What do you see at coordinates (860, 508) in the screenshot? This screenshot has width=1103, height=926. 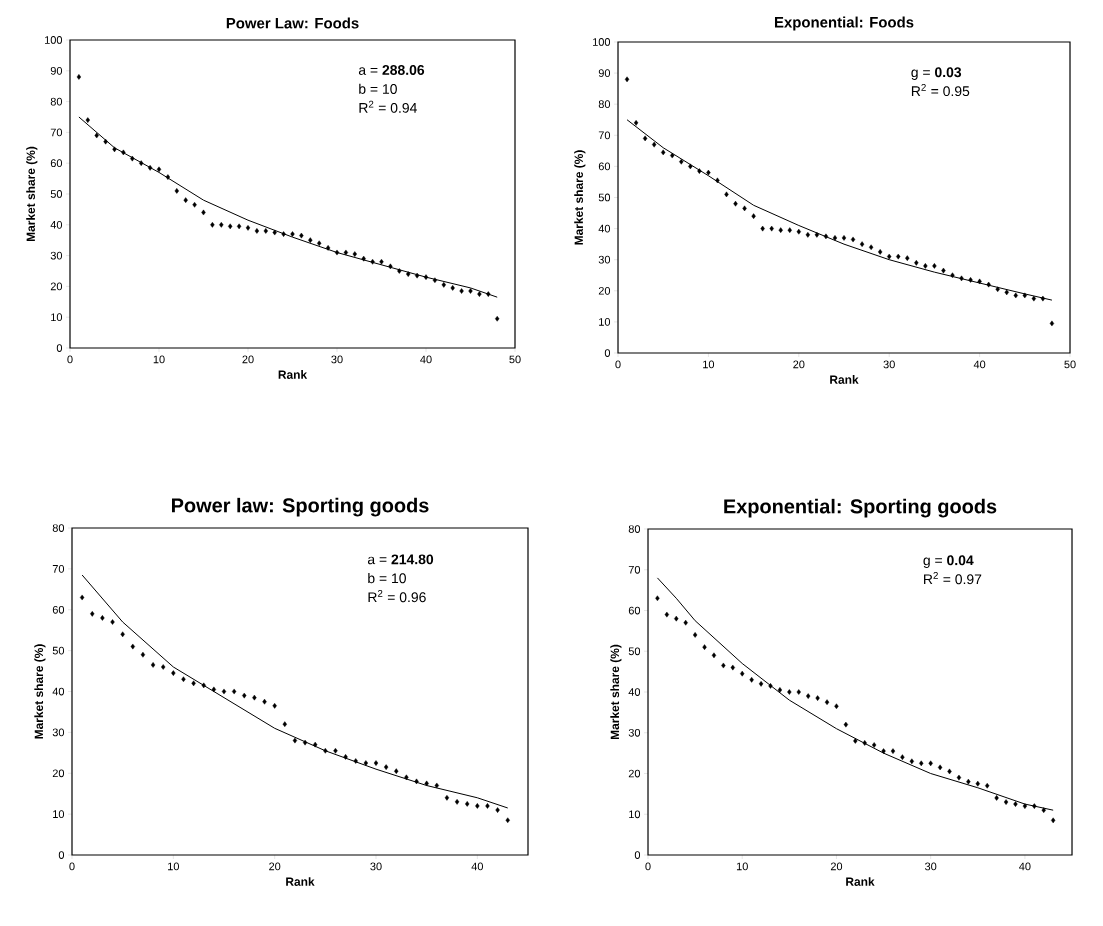 I see `chart-title: Exponential: Sporting goods` at bounding box center [860, 508].